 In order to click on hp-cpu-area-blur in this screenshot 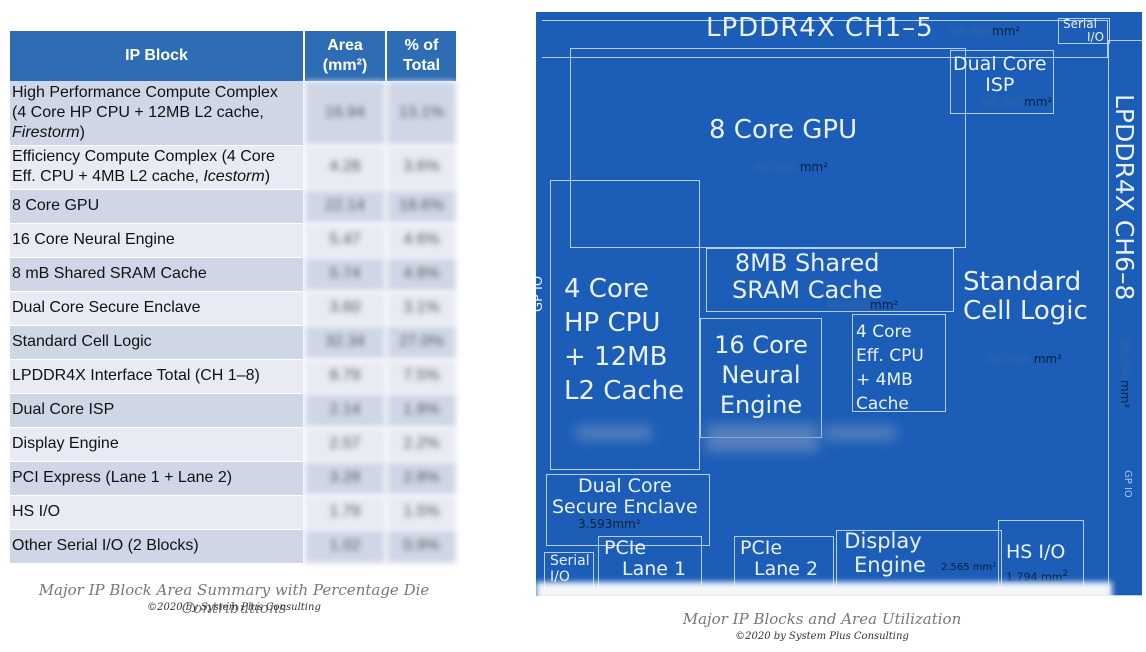, I will do `click(614, 433)`.